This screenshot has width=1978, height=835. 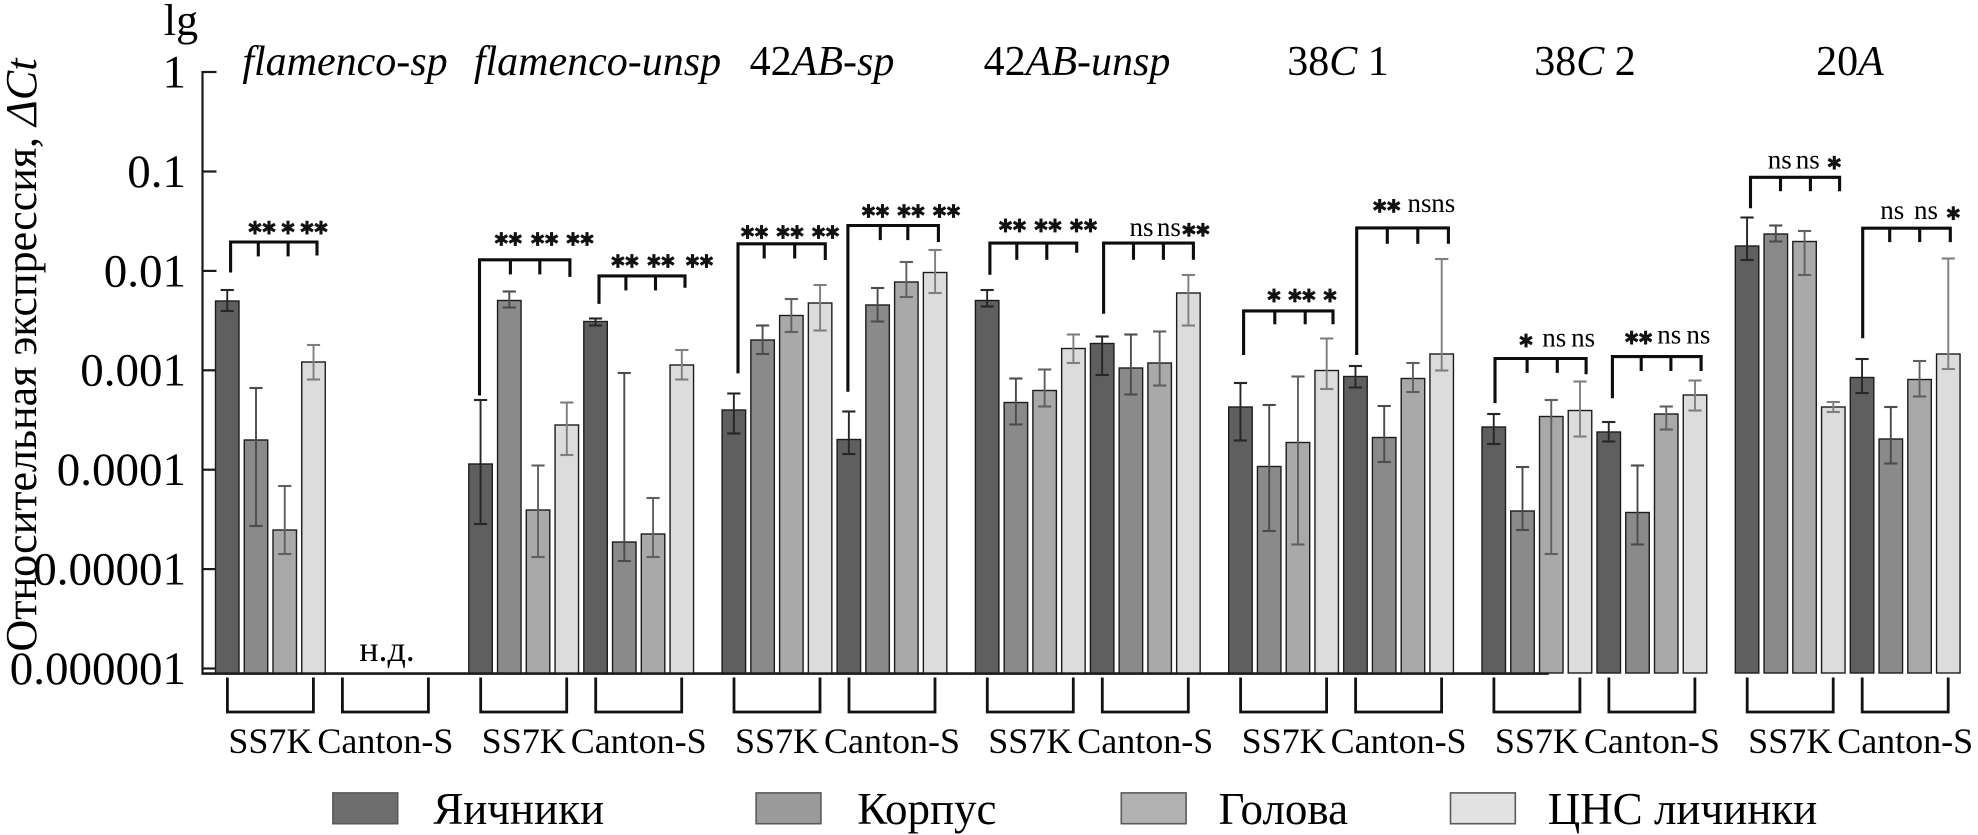 I want to click on svg-text: Голова, so click(x=1284, y=809).